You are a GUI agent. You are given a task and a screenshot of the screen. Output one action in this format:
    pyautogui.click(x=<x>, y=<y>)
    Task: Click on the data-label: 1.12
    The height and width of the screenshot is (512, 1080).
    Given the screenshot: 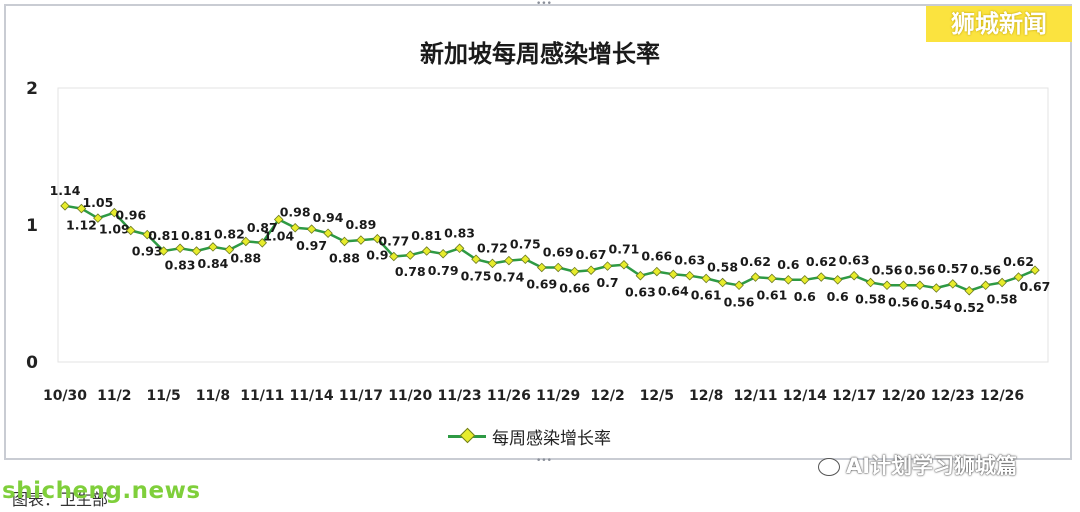 What is the action you would take?
    pyautogui.click(x=81, y=225)
    